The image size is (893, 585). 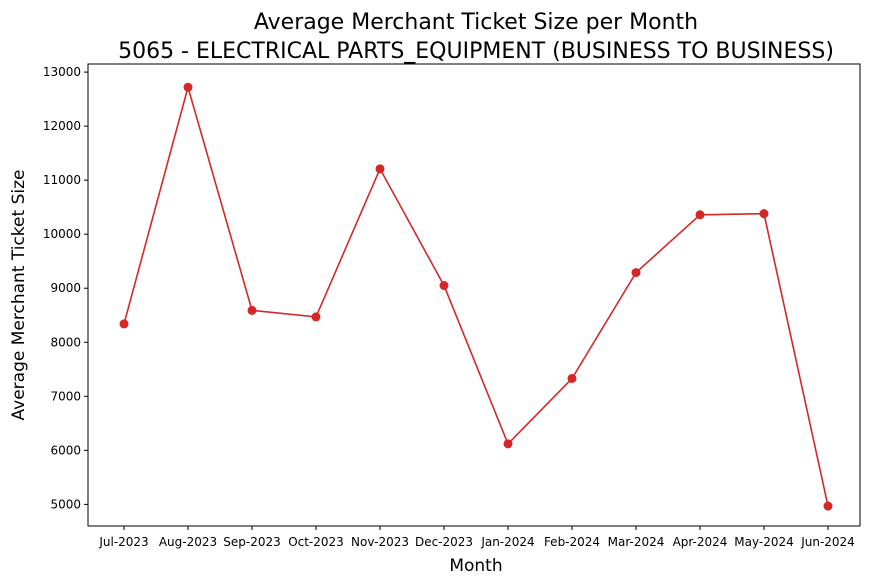 I want to click on data-point-jan-2024, so click(x=508, y=444).